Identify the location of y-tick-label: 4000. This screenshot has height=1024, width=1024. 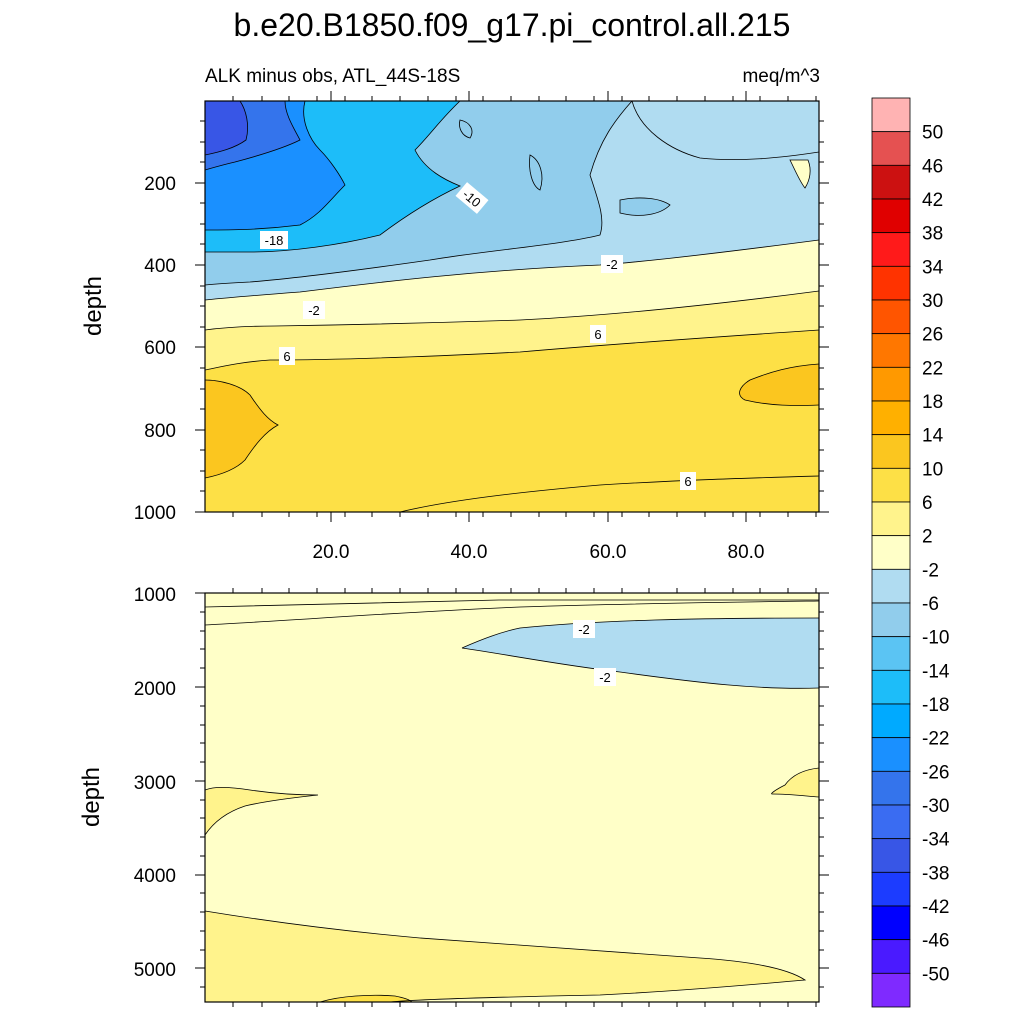
(155, 876).